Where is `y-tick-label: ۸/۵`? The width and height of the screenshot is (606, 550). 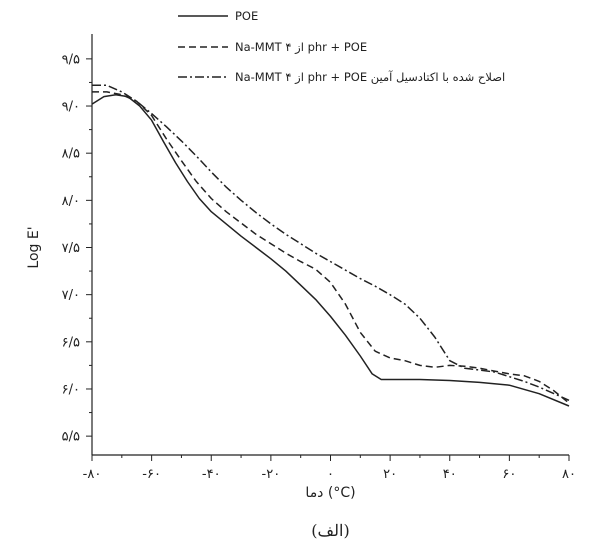 y-tick-label: ۸/۵ is located at coordinates (71, 154).